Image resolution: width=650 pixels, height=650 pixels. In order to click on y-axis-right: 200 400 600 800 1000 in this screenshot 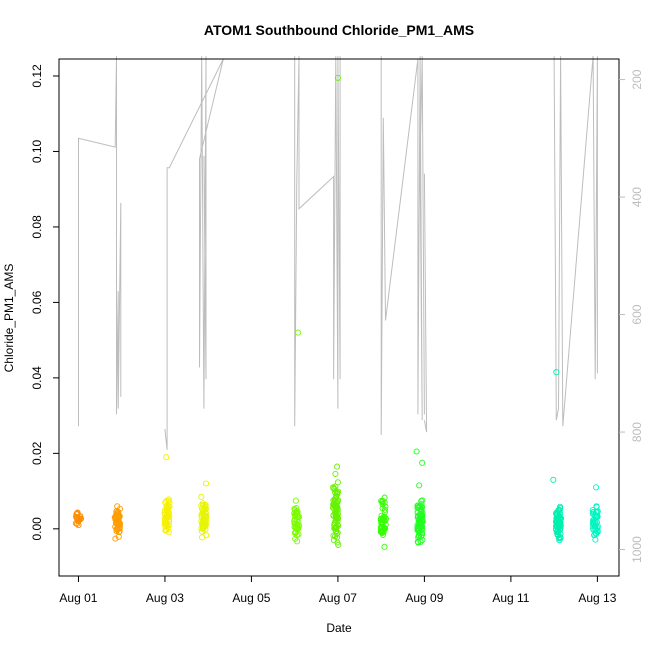, I will do `click(631, 316)`.